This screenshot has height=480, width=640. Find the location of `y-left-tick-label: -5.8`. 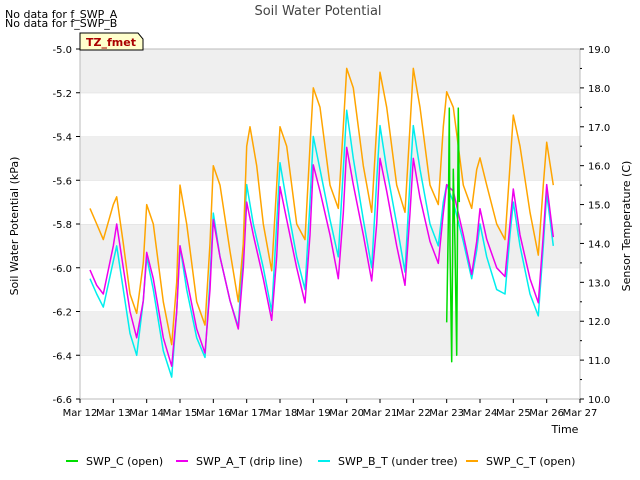

y-left-tick-label: -5.8 is located at coordinates (62, 225).